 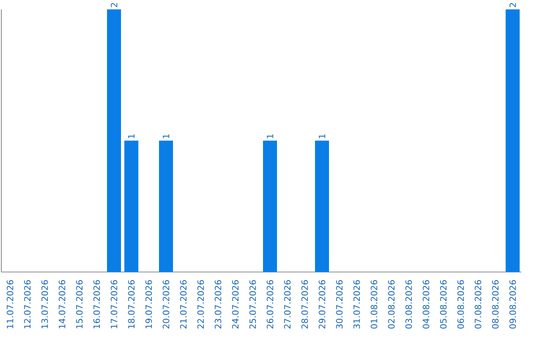 What do you see at coordinates (426, 304) in the screenshot?
I see `x-tick-label: 04.08.2026` at bounding box center [426, 304].